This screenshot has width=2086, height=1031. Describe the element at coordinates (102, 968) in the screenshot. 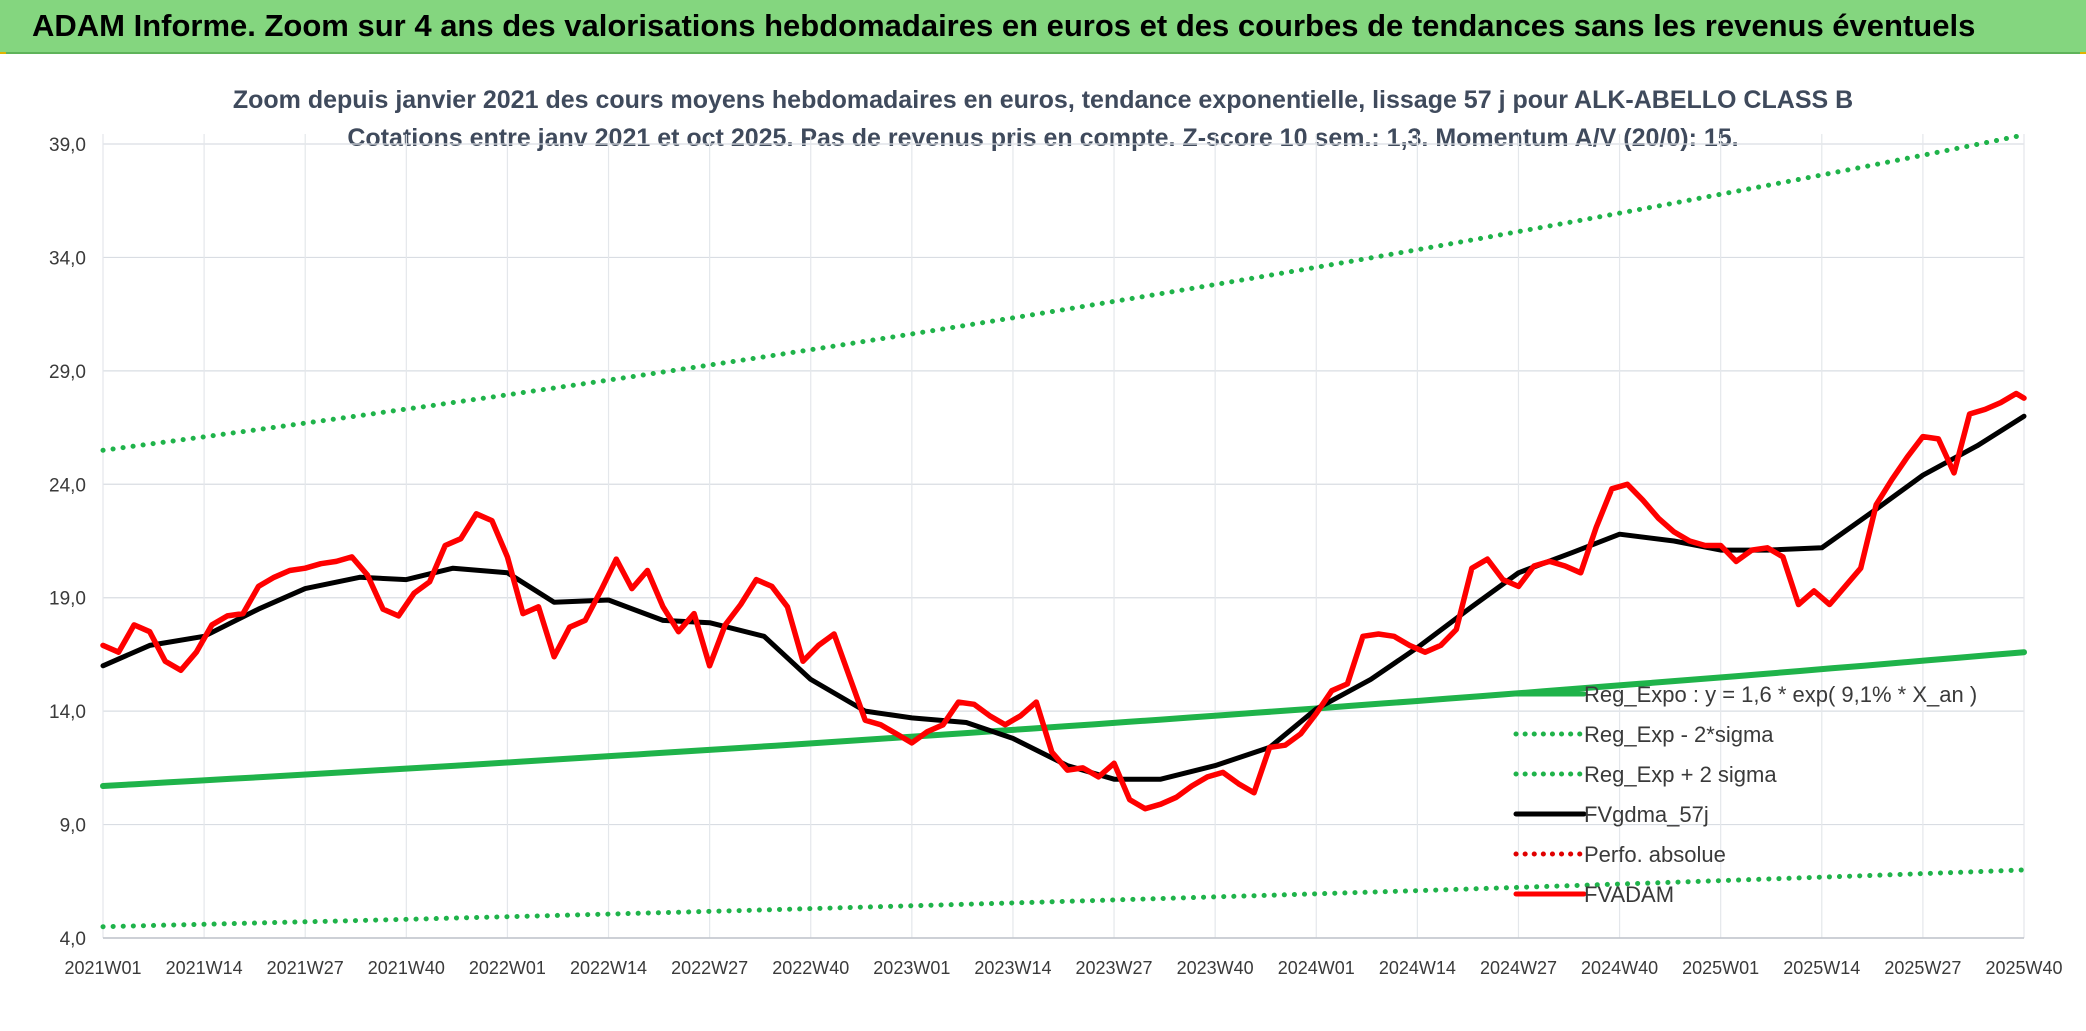

I see `x-tick-label: 2021W01` at that location.